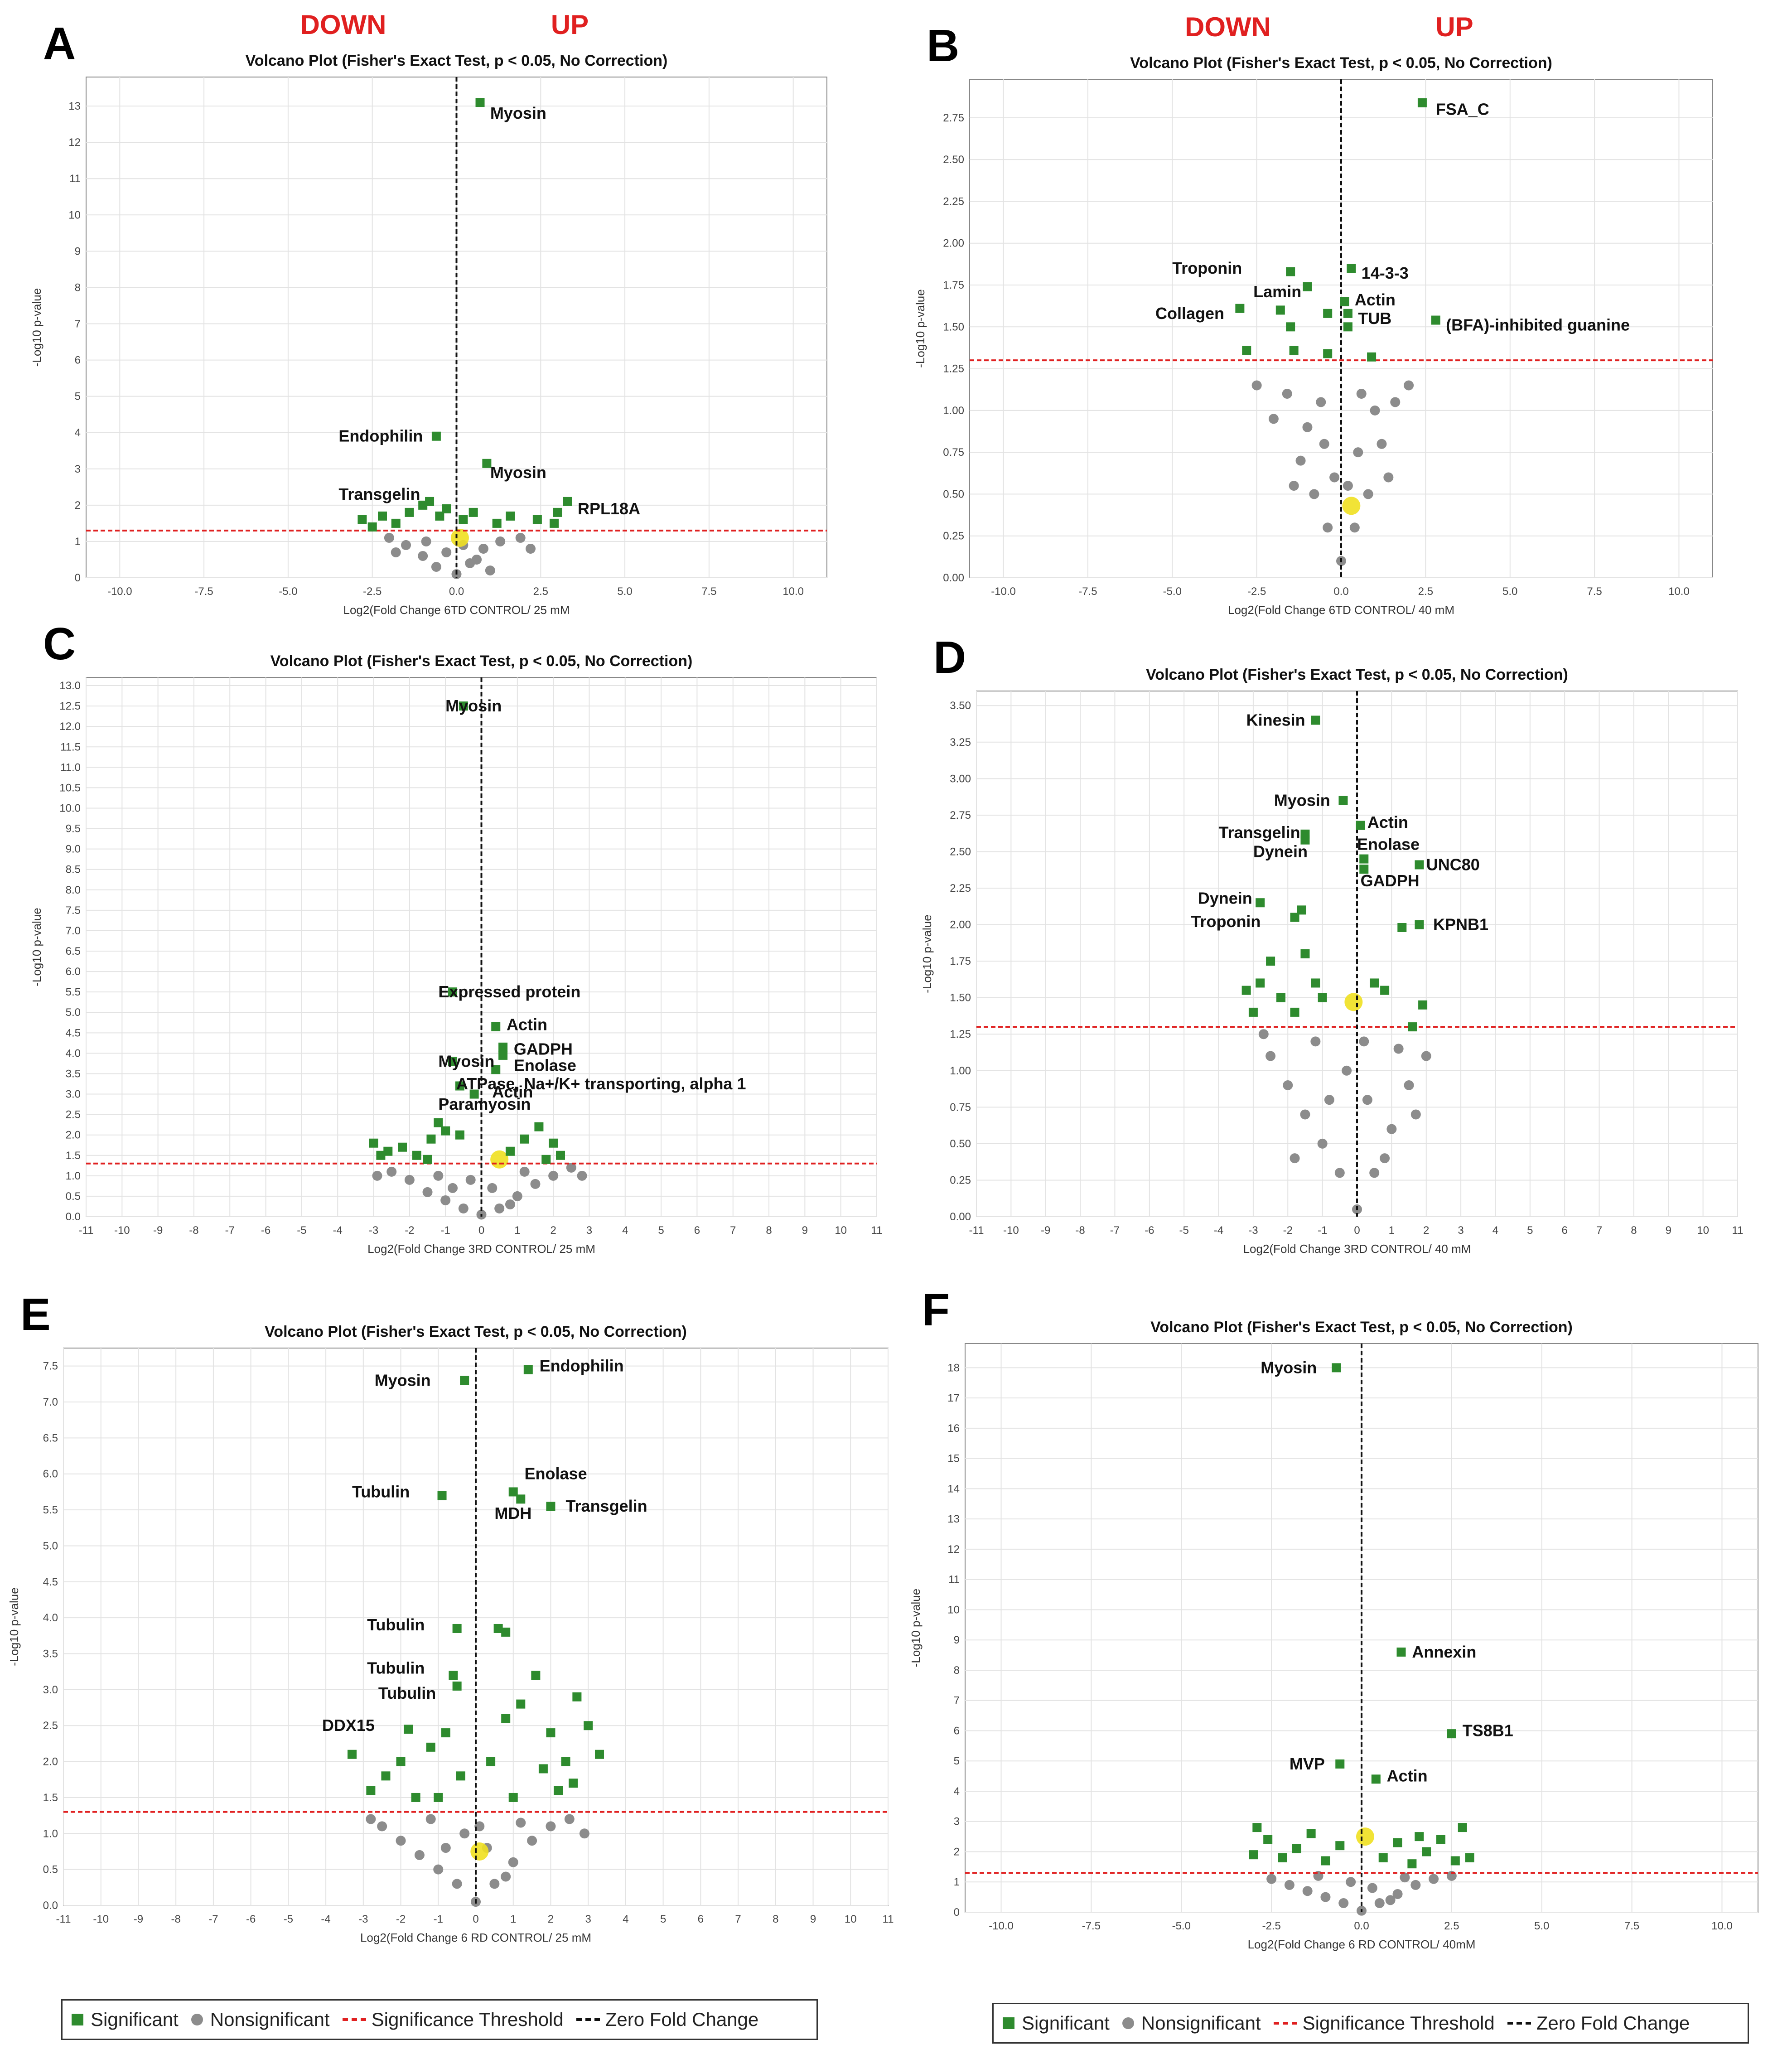 Image resolution: width=1792 pixels, height=2064 pixels. What do you see at coordinates (193, 1230) in the screenshot?
I see `x-tick-label: -8` at bounding box center [193, 1230].